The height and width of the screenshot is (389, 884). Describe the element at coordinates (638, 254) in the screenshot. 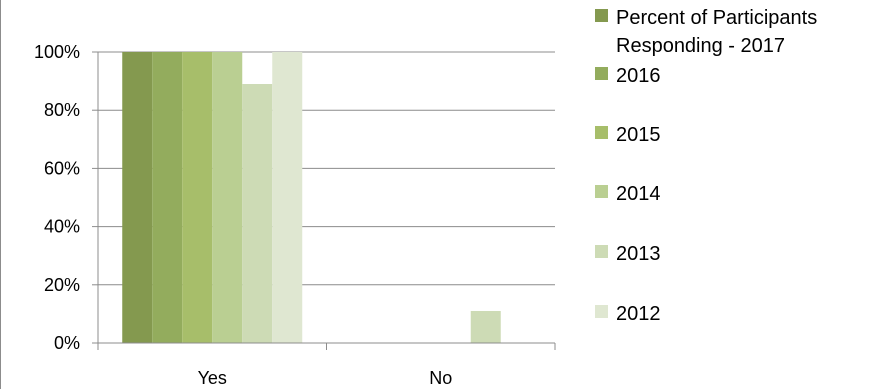

I see `legend-label: 2013` at that location.